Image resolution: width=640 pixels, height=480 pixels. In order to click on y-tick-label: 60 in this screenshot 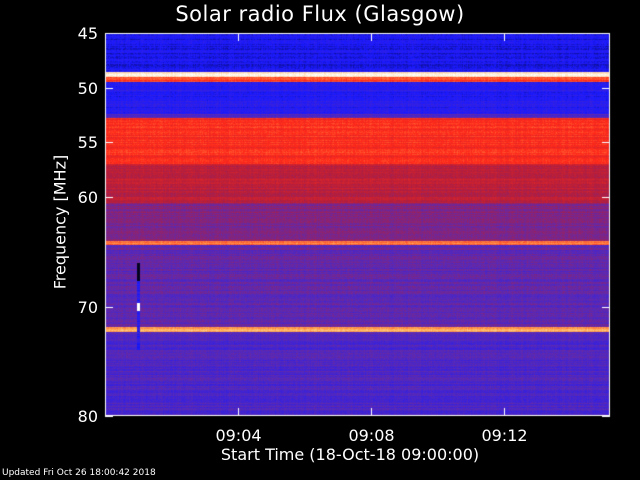, I will do `click(87, 197)`.